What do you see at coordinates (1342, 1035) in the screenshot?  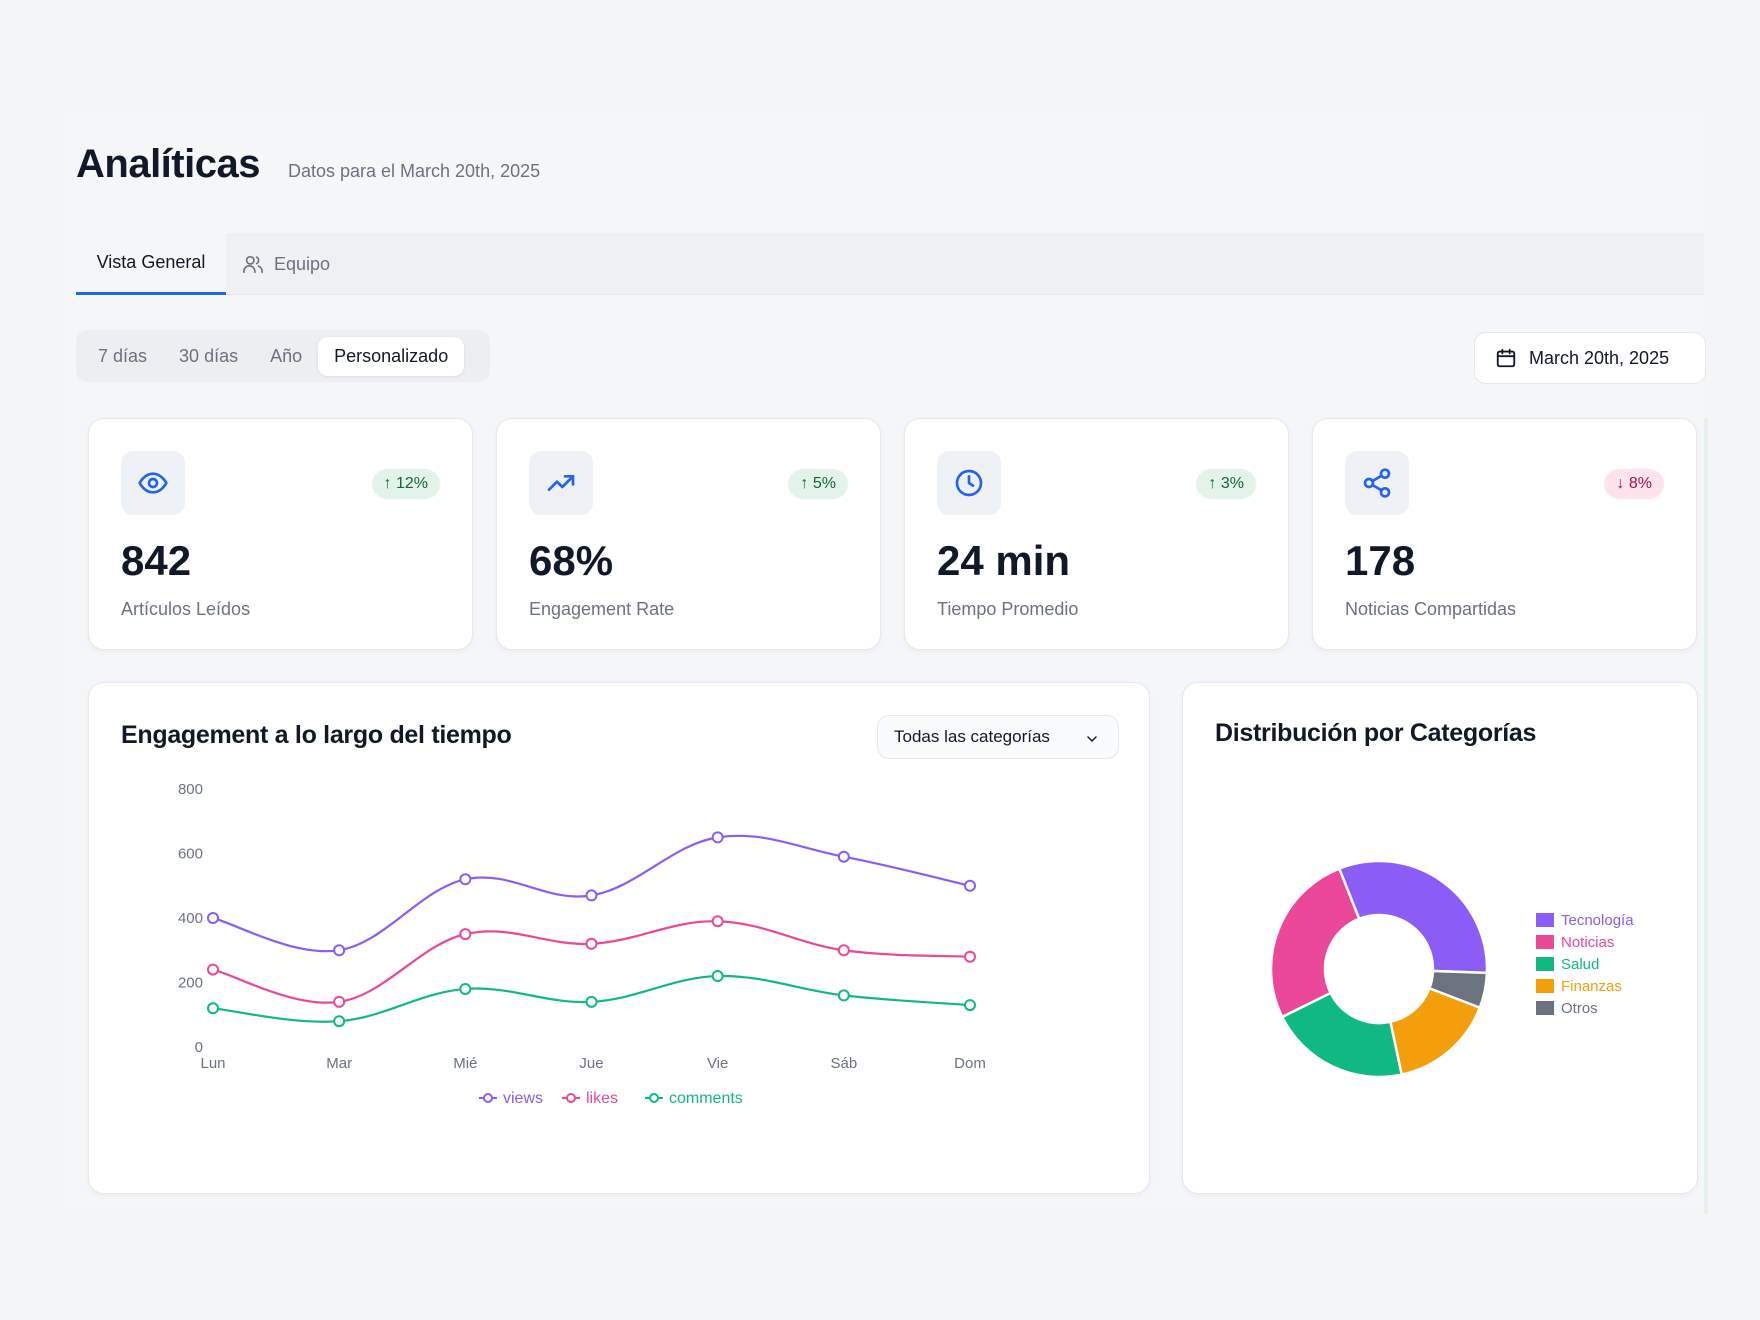 I see `pie-slice-salud` at bounding box center [1342, 1035].